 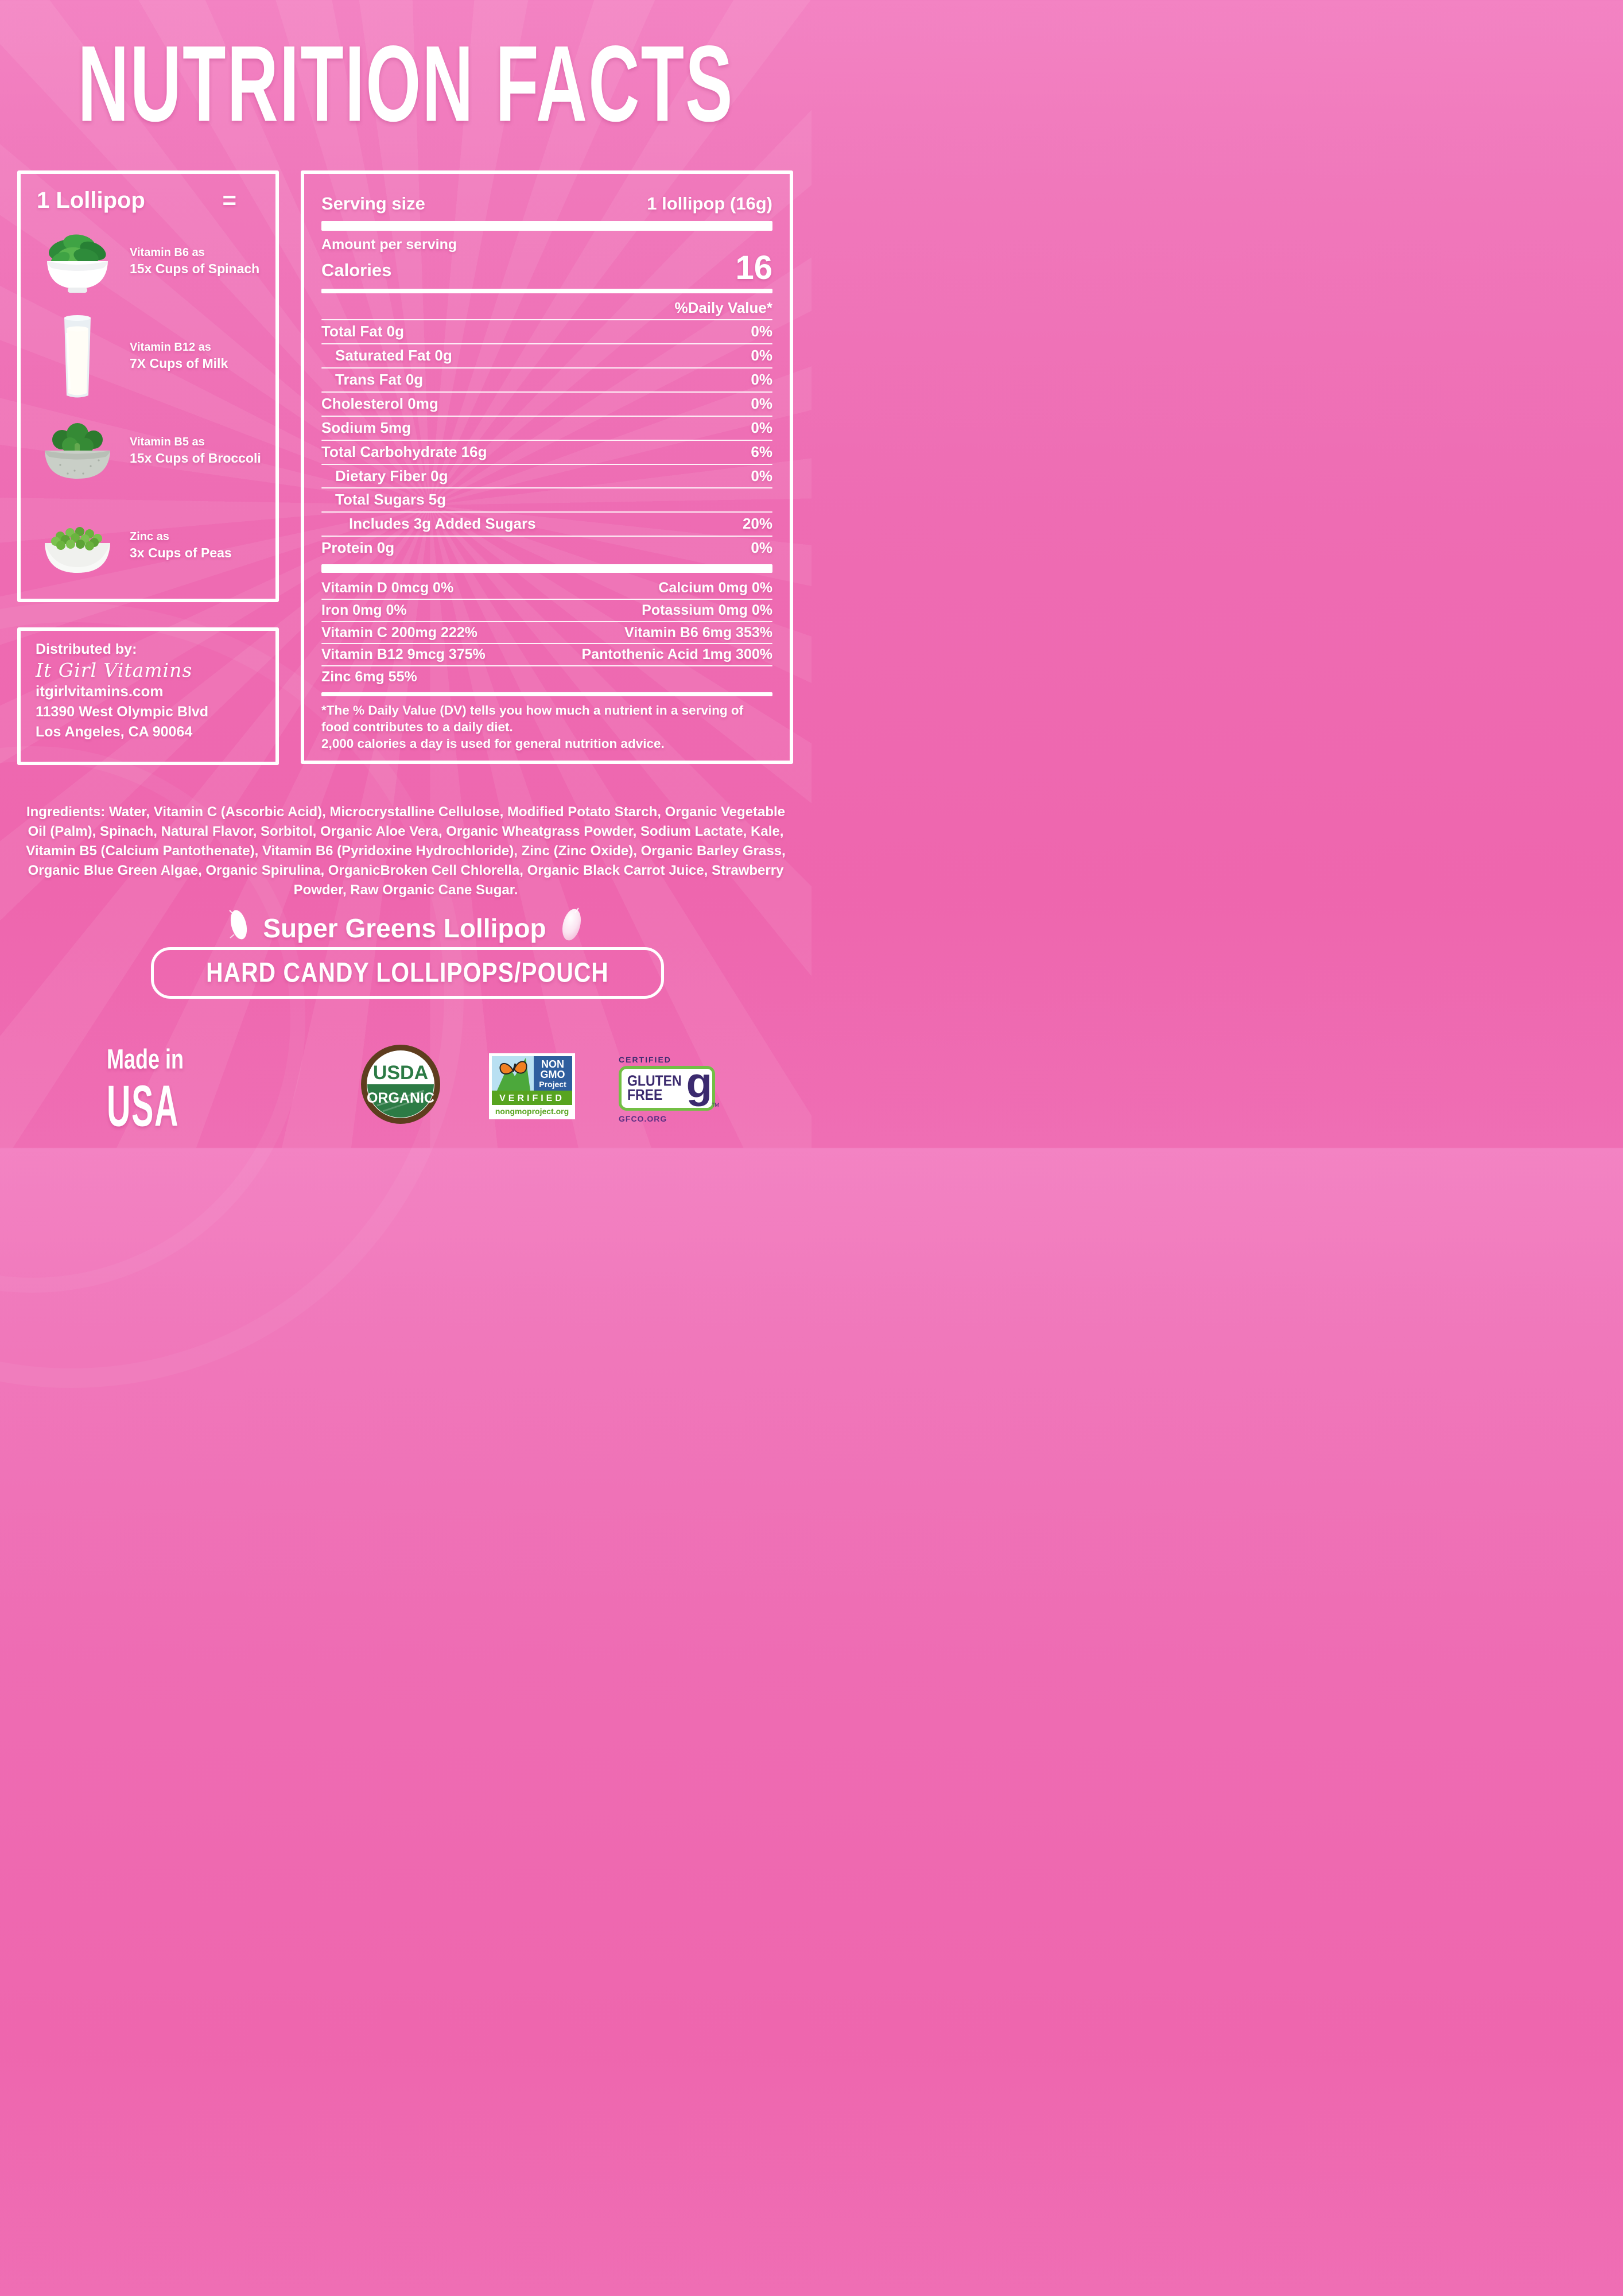 What do you see at coordinates (77, 451) in the screenshot?
I see `broccoli-bowl-icon` at bounding box center [77, 451].